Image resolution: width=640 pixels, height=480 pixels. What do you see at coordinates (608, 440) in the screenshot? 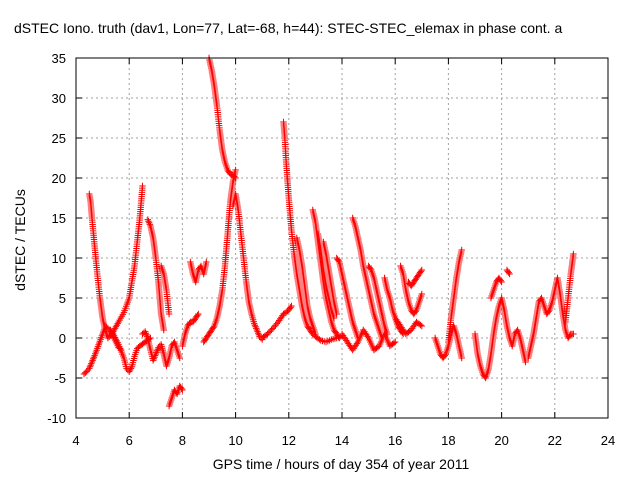
I see `x-tick-label: 24` at bounding box center [608, 440].